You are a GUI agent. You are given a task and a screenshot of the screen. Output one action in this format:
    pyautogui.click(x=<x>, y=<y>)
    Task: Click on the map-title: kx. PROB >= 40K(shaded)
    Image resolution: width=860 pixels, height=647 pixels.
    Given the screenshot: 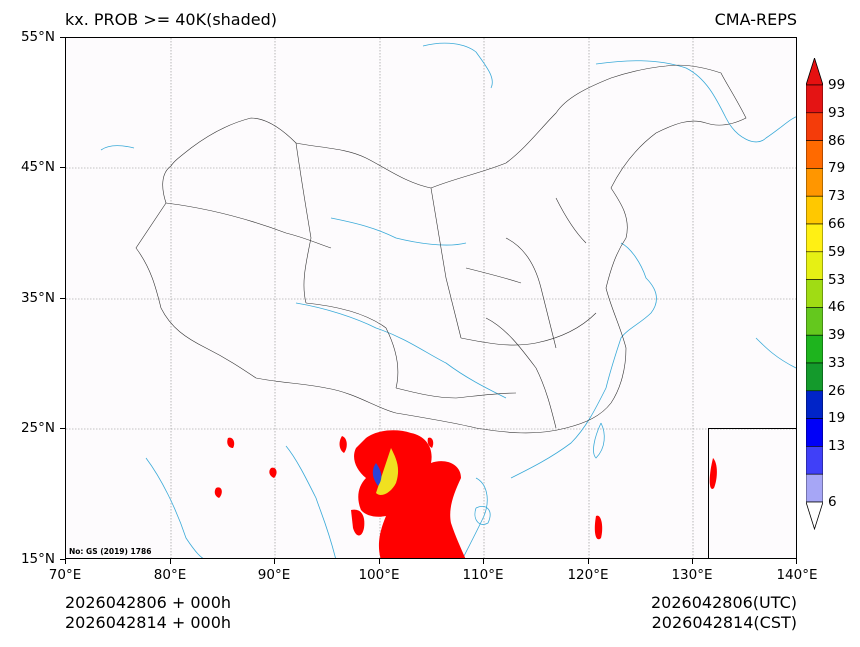 What is the action you would take?
    pyautogui.click(x=171, y=19)
    